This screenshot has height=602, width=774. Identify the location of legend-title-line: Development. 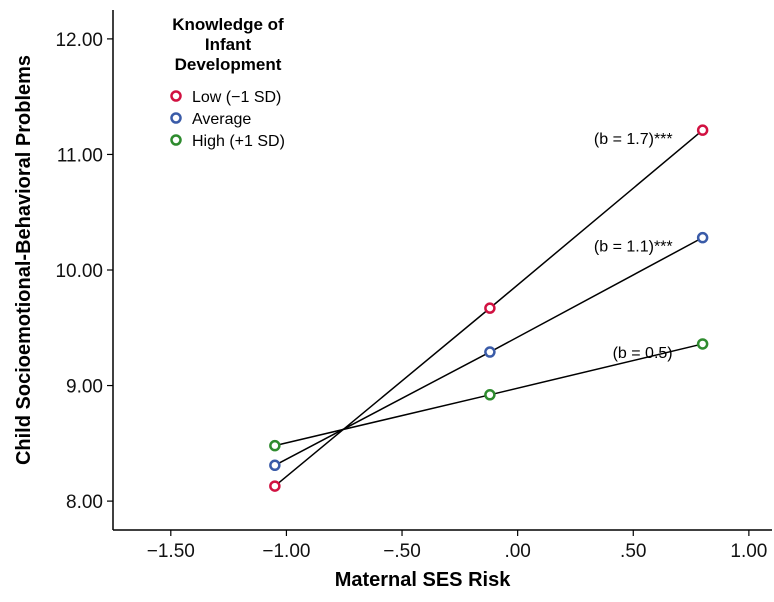
(228, 64).